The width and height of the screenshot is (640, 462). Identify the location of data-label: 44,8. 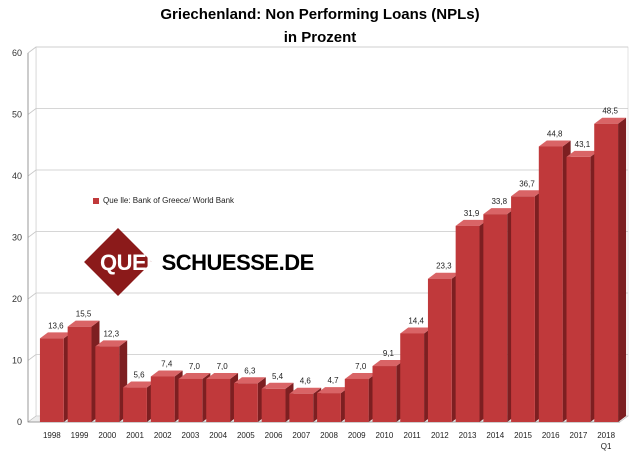
(555, 133).